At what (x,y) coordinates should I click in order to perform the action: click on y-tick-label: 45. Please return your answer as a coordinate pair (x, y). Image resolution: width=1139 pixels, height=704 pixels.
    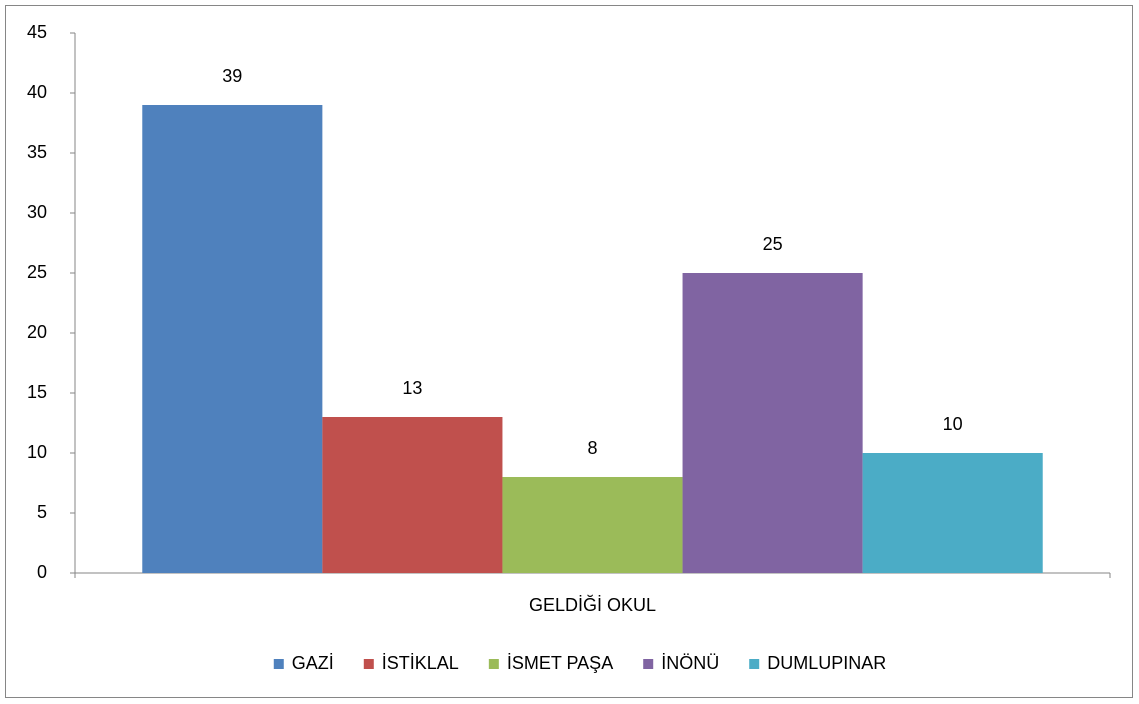
    Looking at the image, I should click on (37, 32).